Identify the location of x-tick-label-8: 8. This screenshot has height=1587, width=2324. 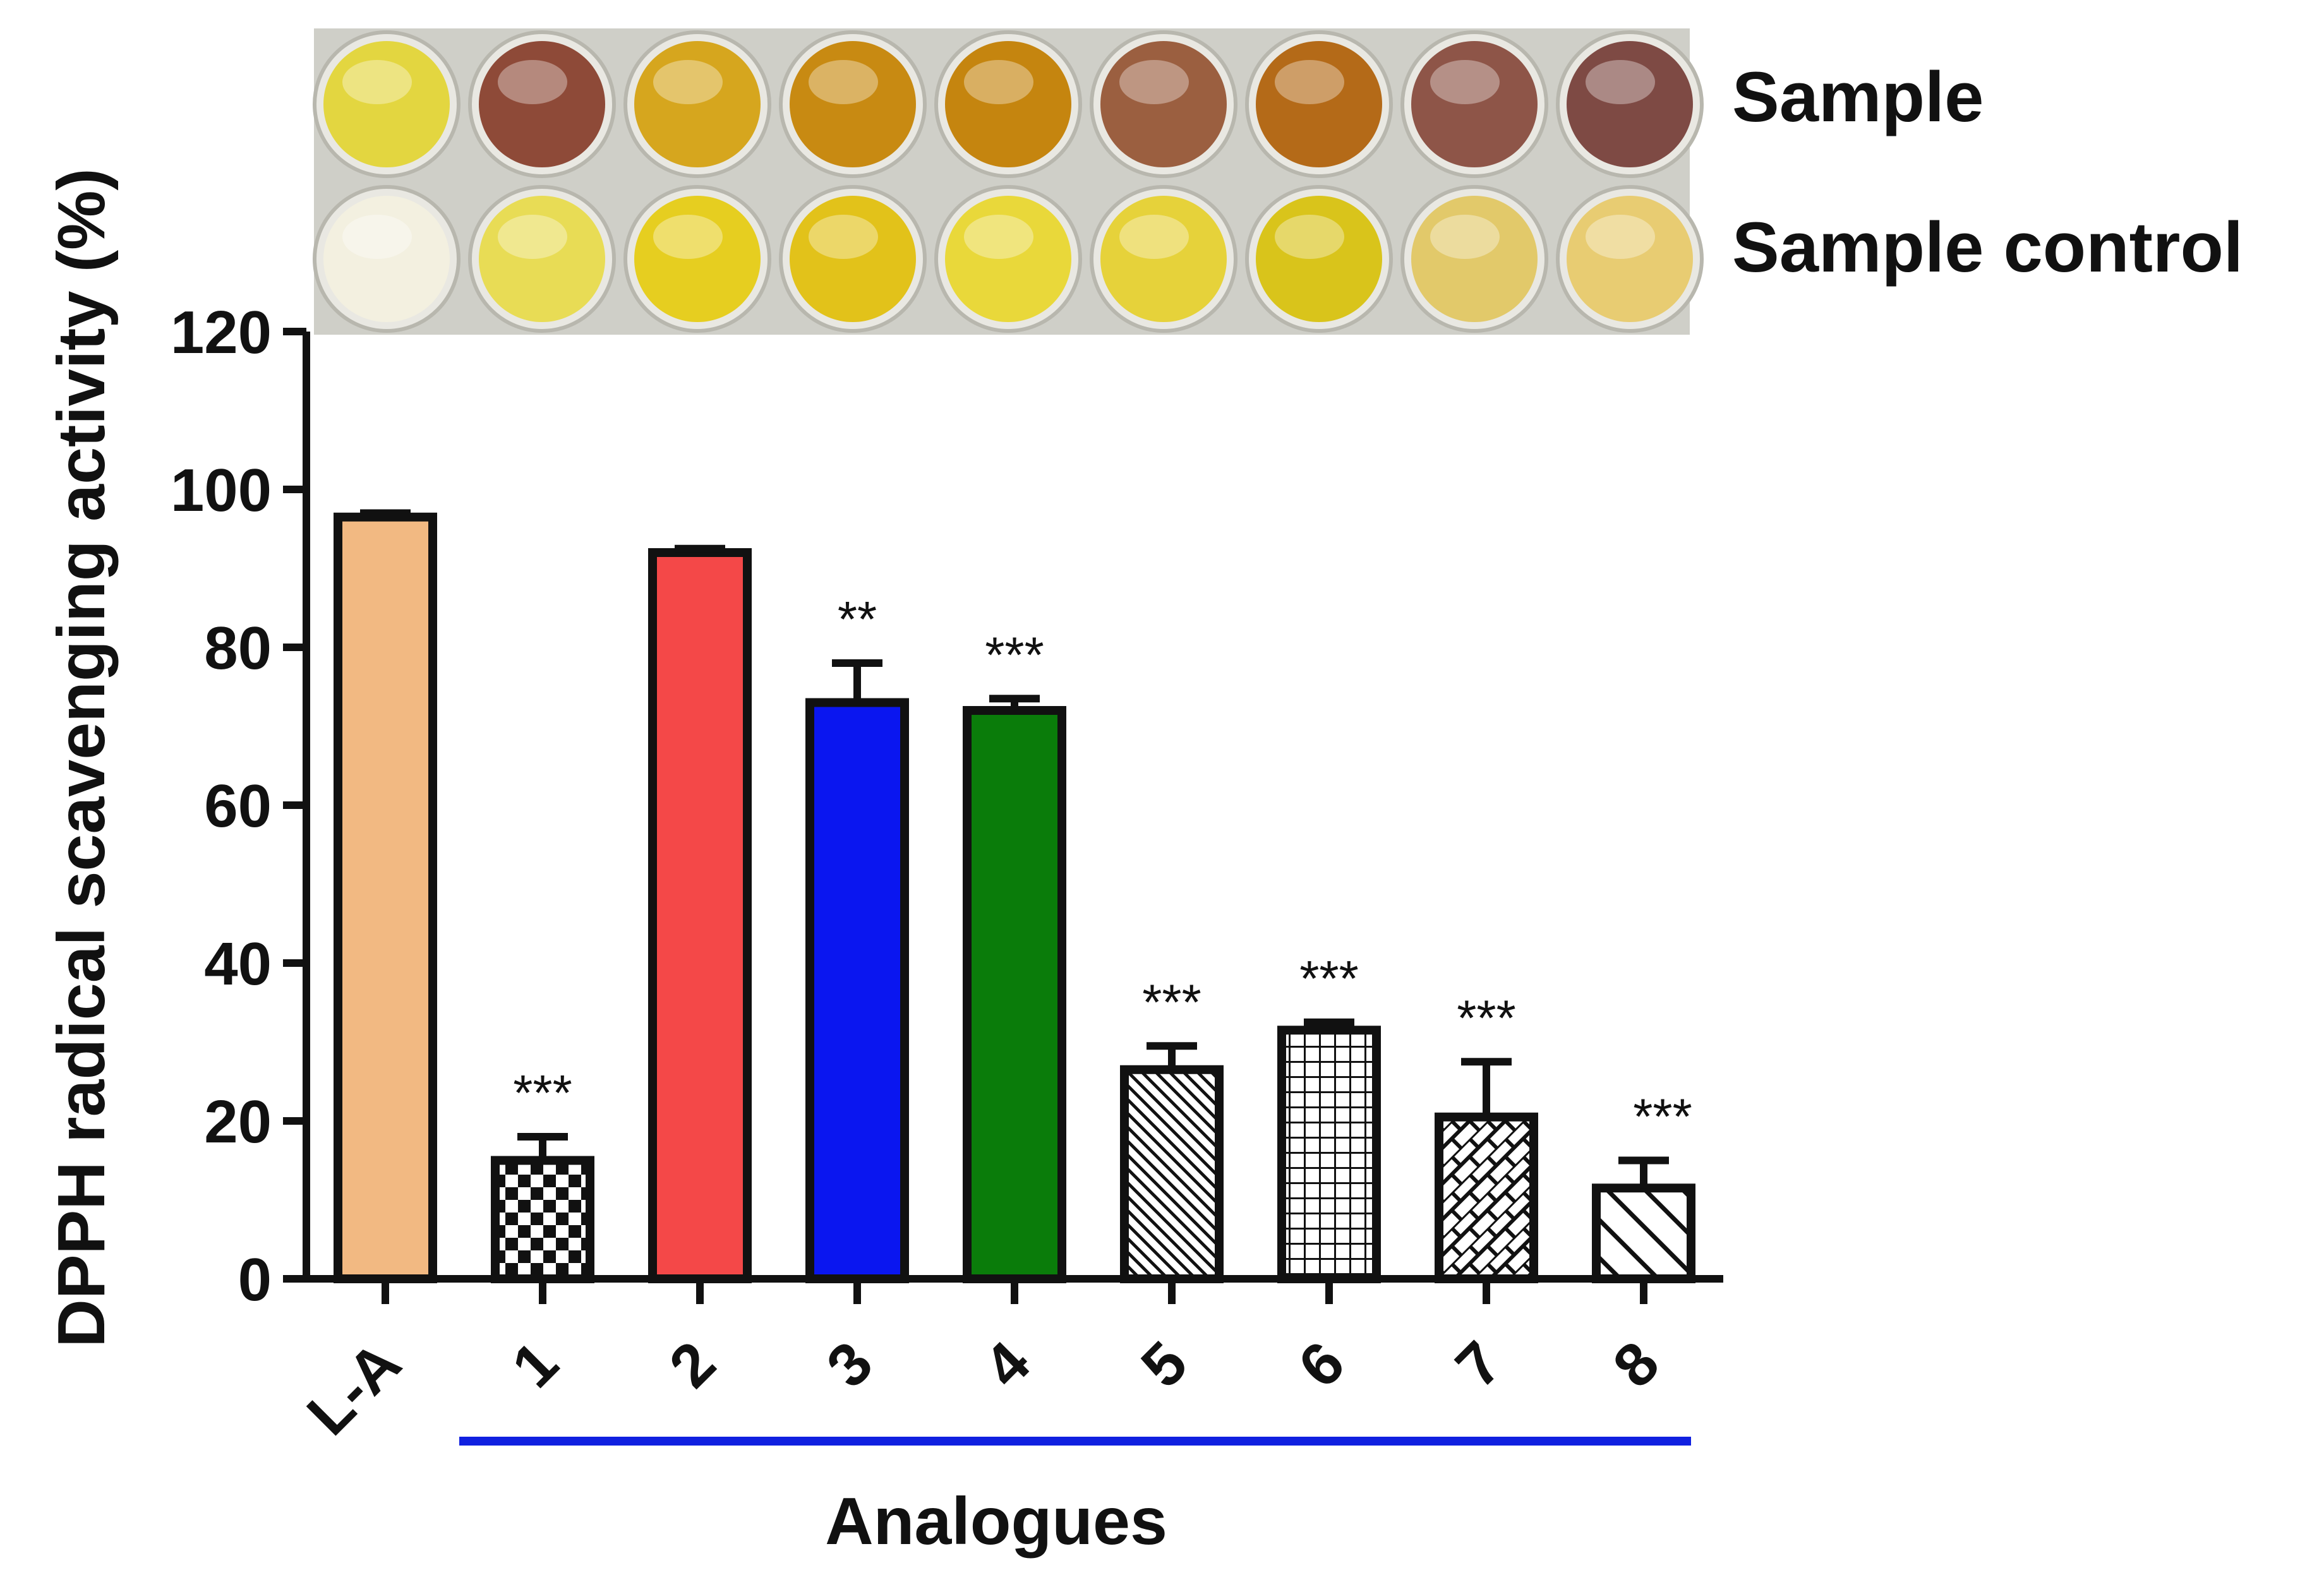
(1635, 1364).